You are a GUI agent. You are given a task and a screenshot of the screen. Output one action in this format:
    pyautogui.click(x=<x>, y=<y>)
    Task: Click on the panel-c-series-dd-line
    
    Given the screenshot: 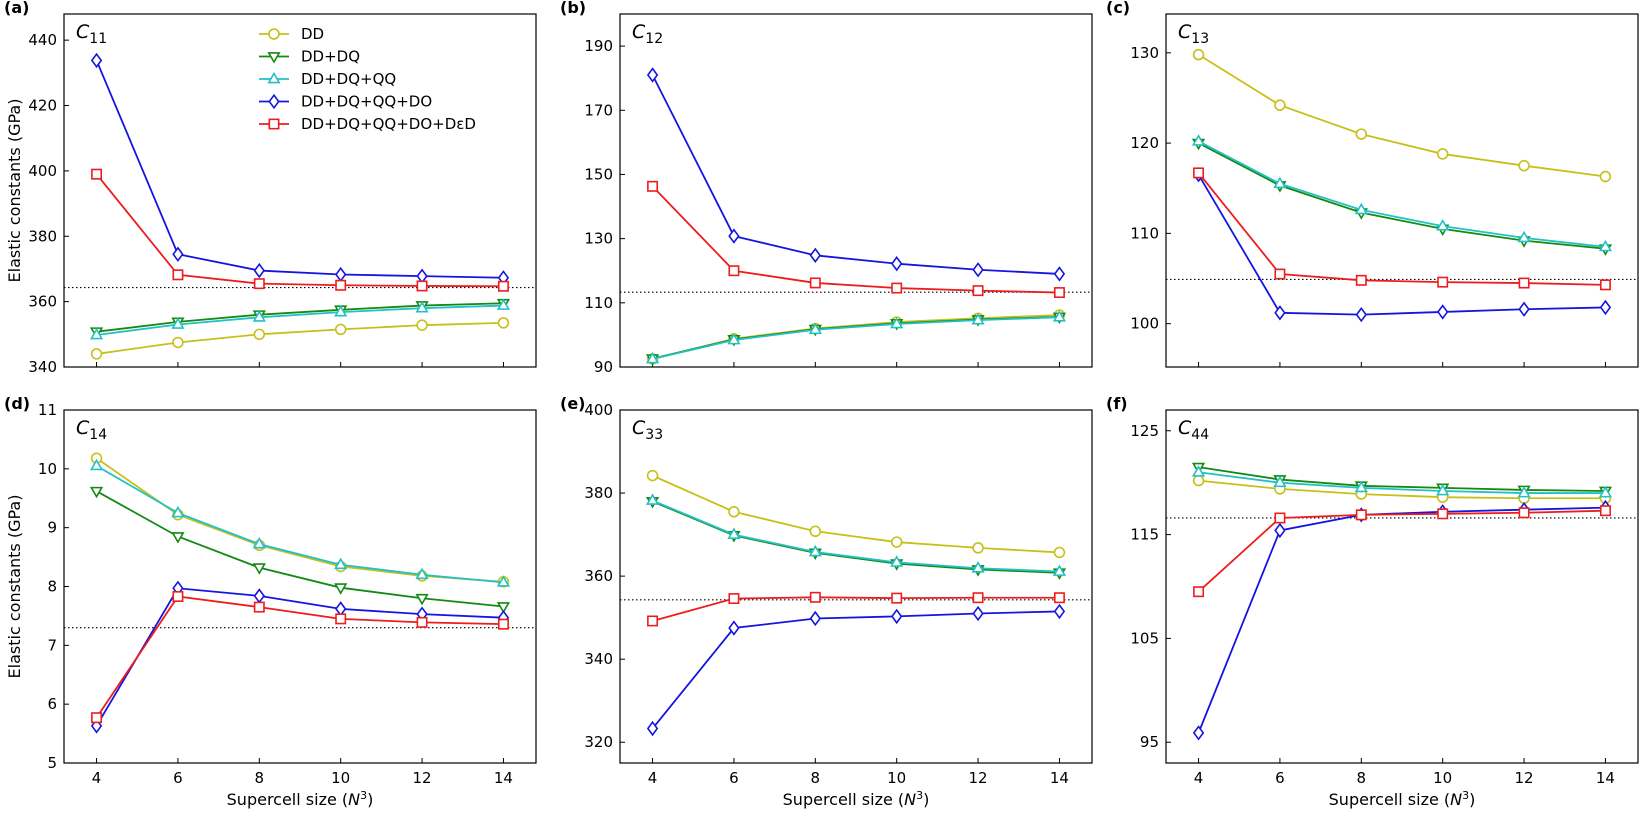 What is the action you would take?
    pyautogui.click(x=1402, y=115)
    